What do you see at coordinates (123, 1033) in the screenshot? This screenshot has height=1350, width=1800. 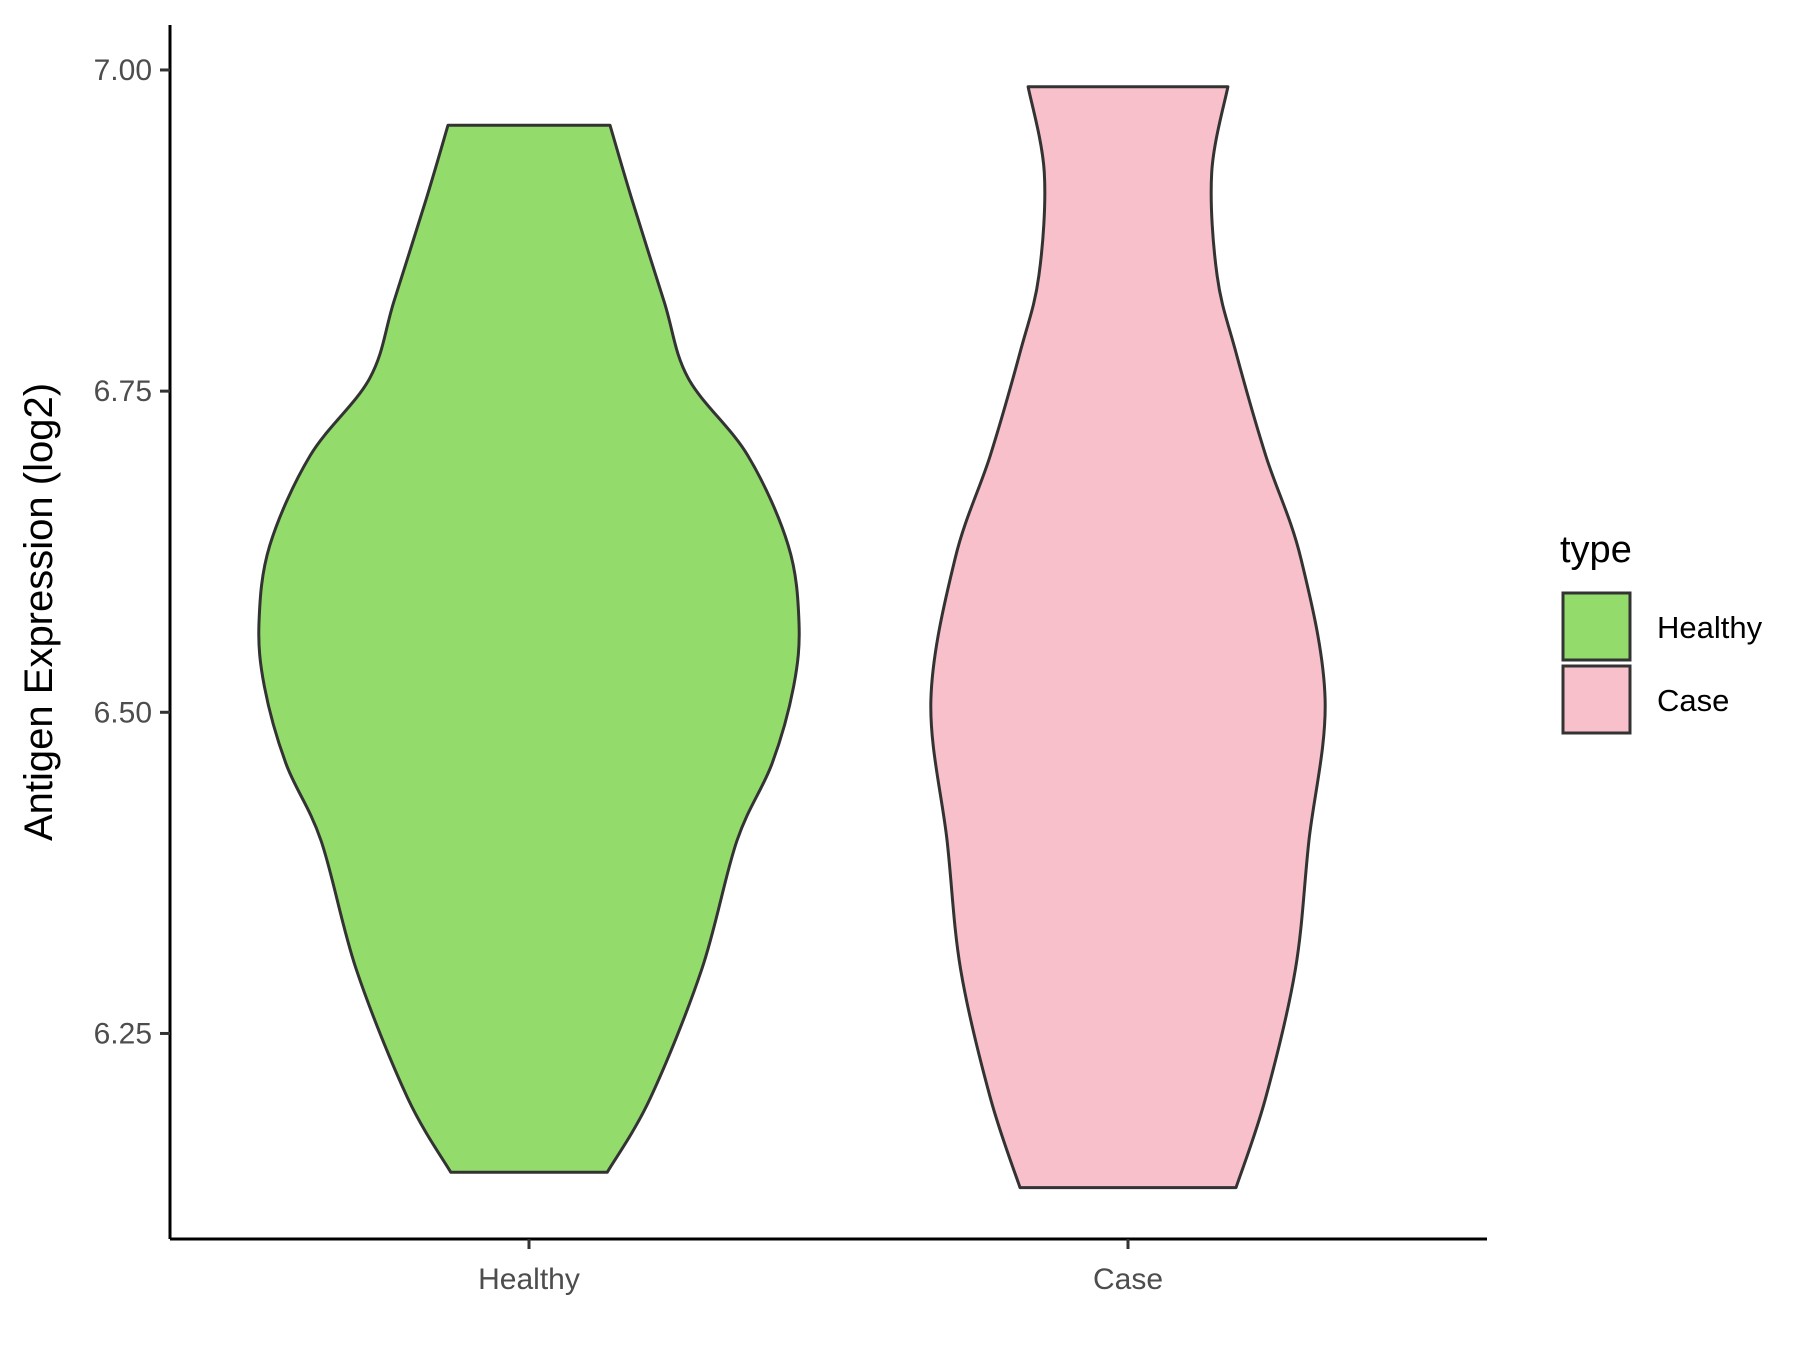 I see `y-tick-label: 6.25` at bounding box center [123, 1033].